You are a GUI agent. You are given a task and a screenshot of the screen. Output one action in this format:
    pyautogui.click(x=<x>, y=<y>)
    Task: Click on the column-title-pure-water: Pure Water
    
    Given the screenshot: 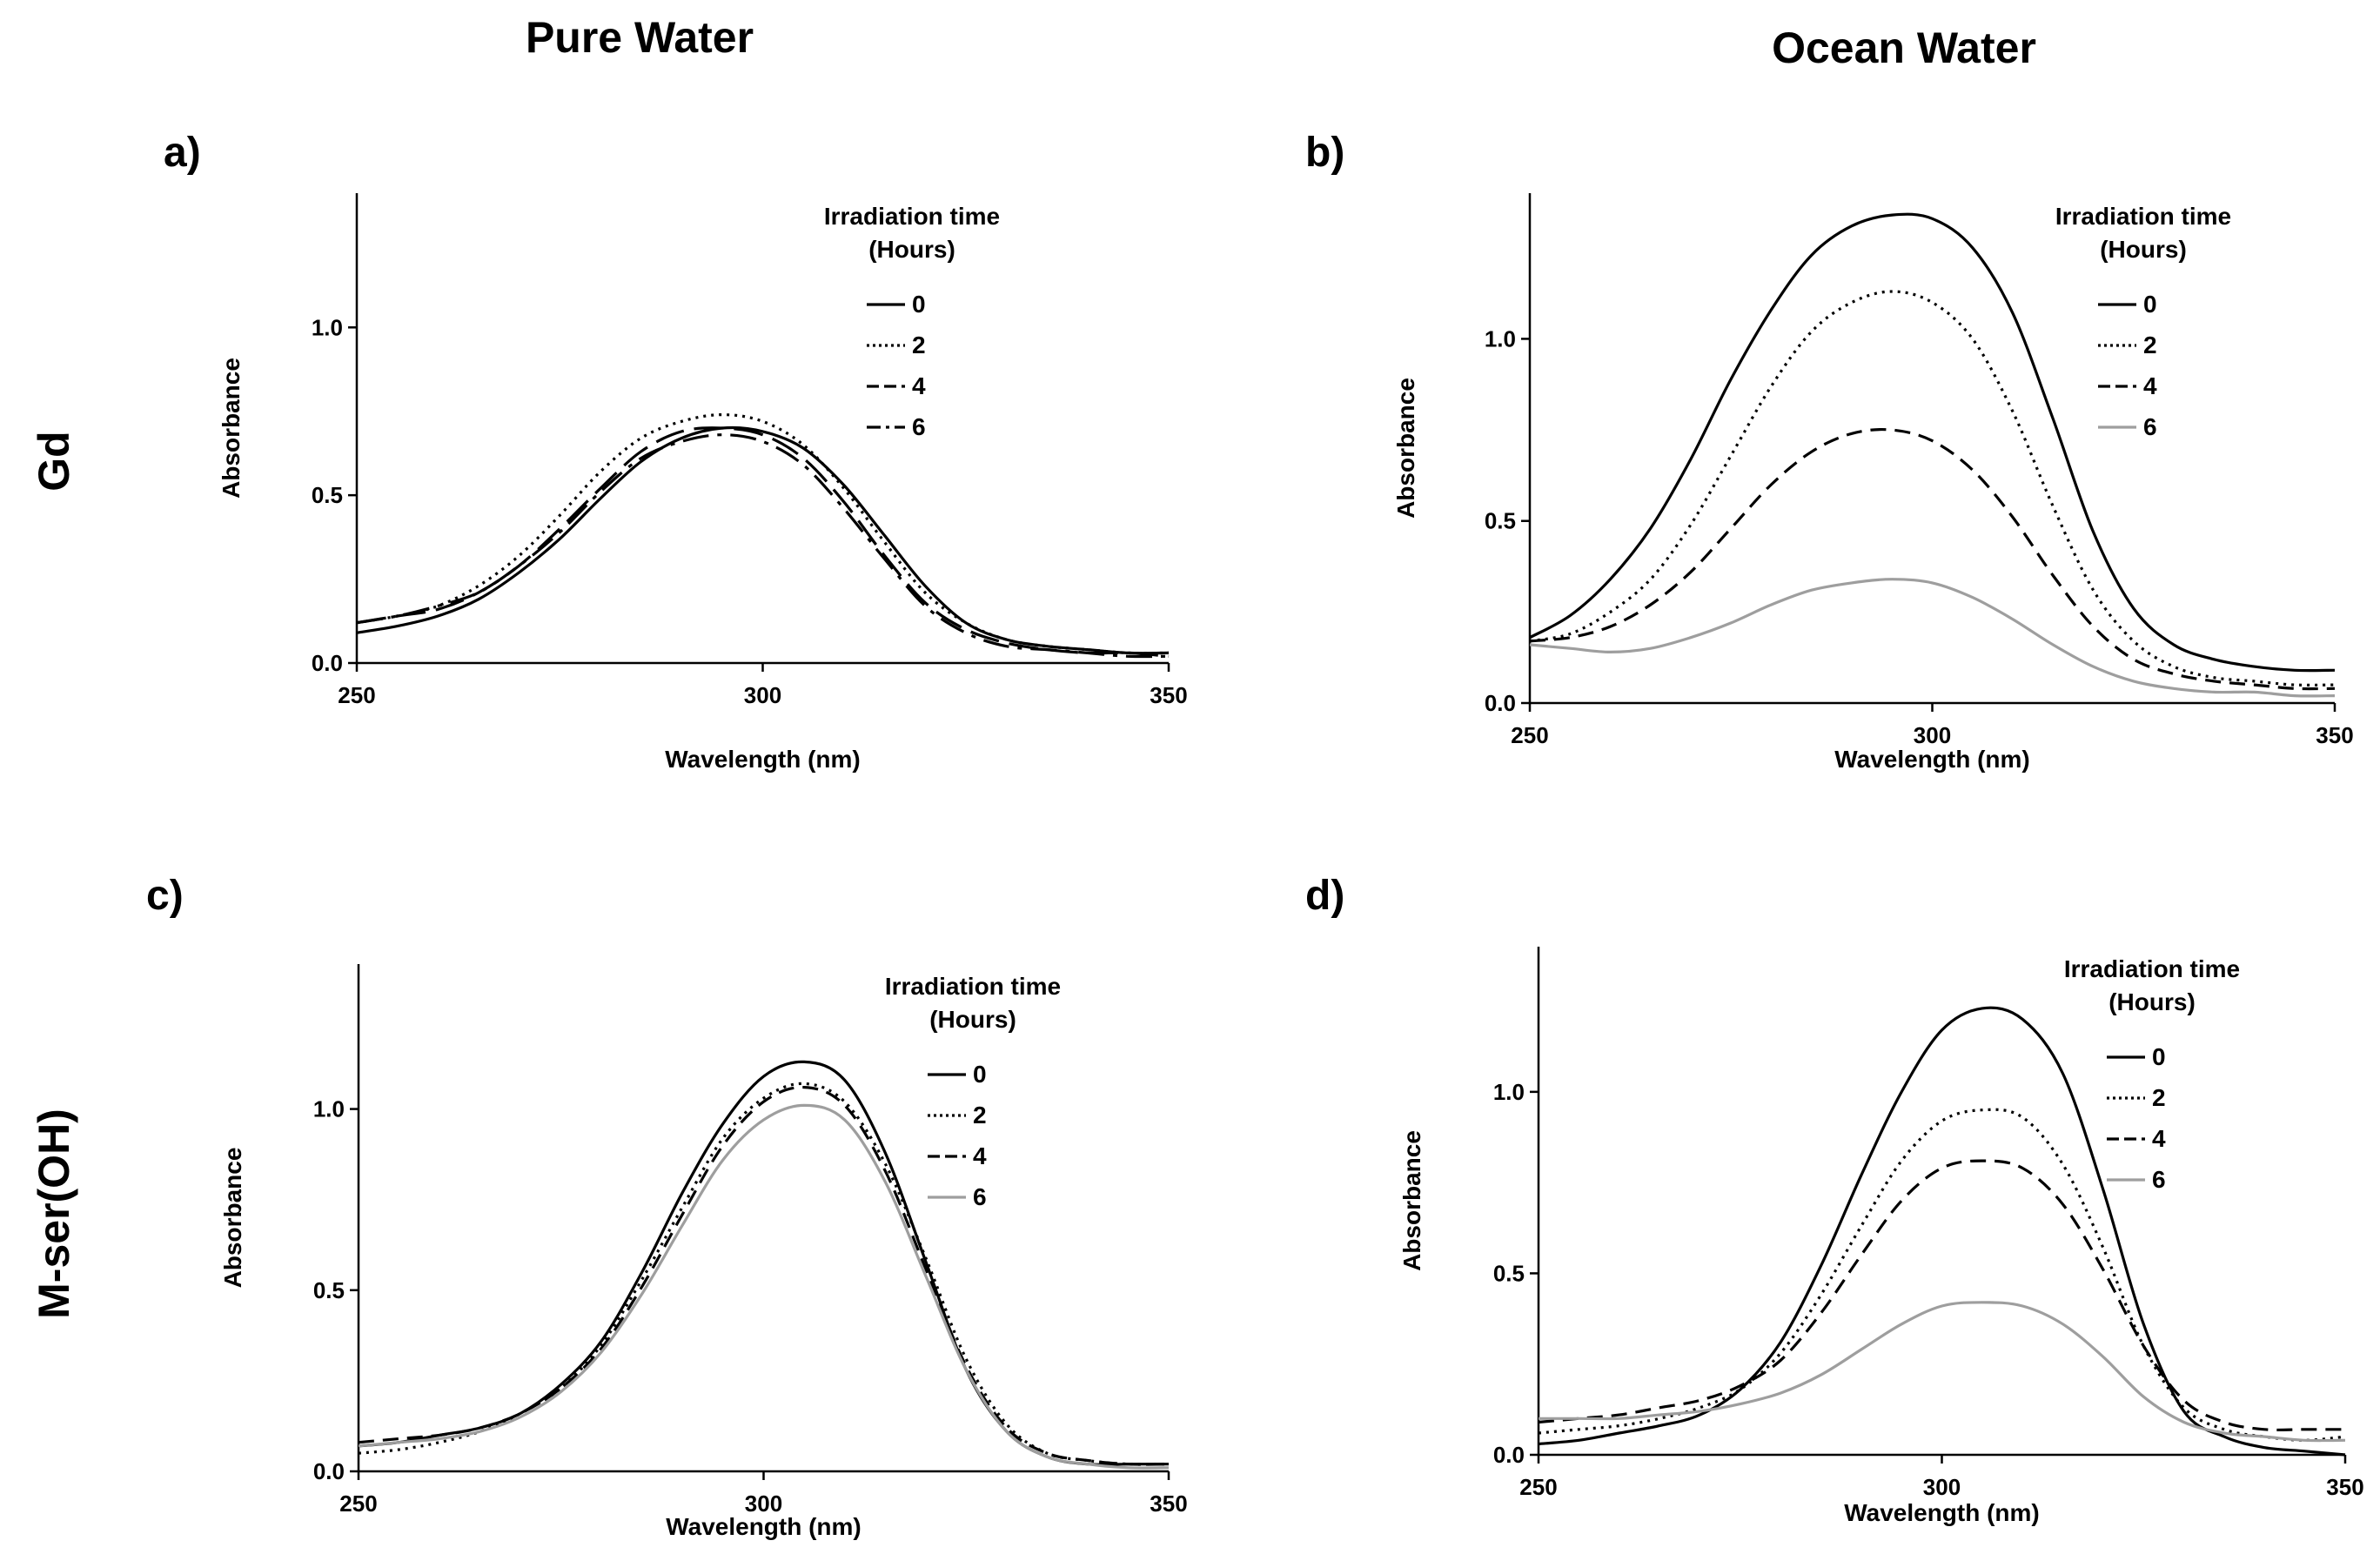 What is the action you would take?
    pyautogui.click(x=639, y=38)
    